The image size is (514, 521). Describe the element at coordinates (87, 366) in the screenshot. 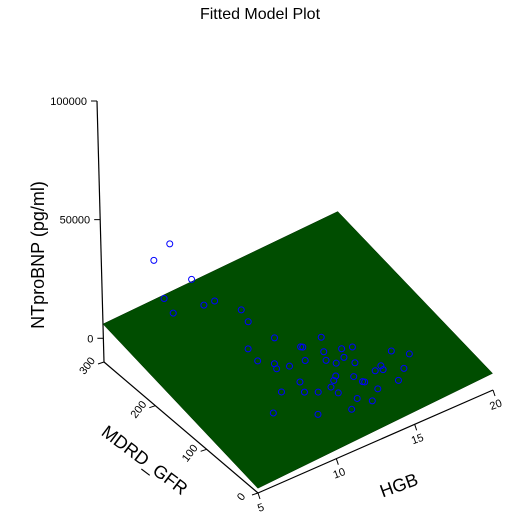

I see `y-tick-label: 300` at that location.